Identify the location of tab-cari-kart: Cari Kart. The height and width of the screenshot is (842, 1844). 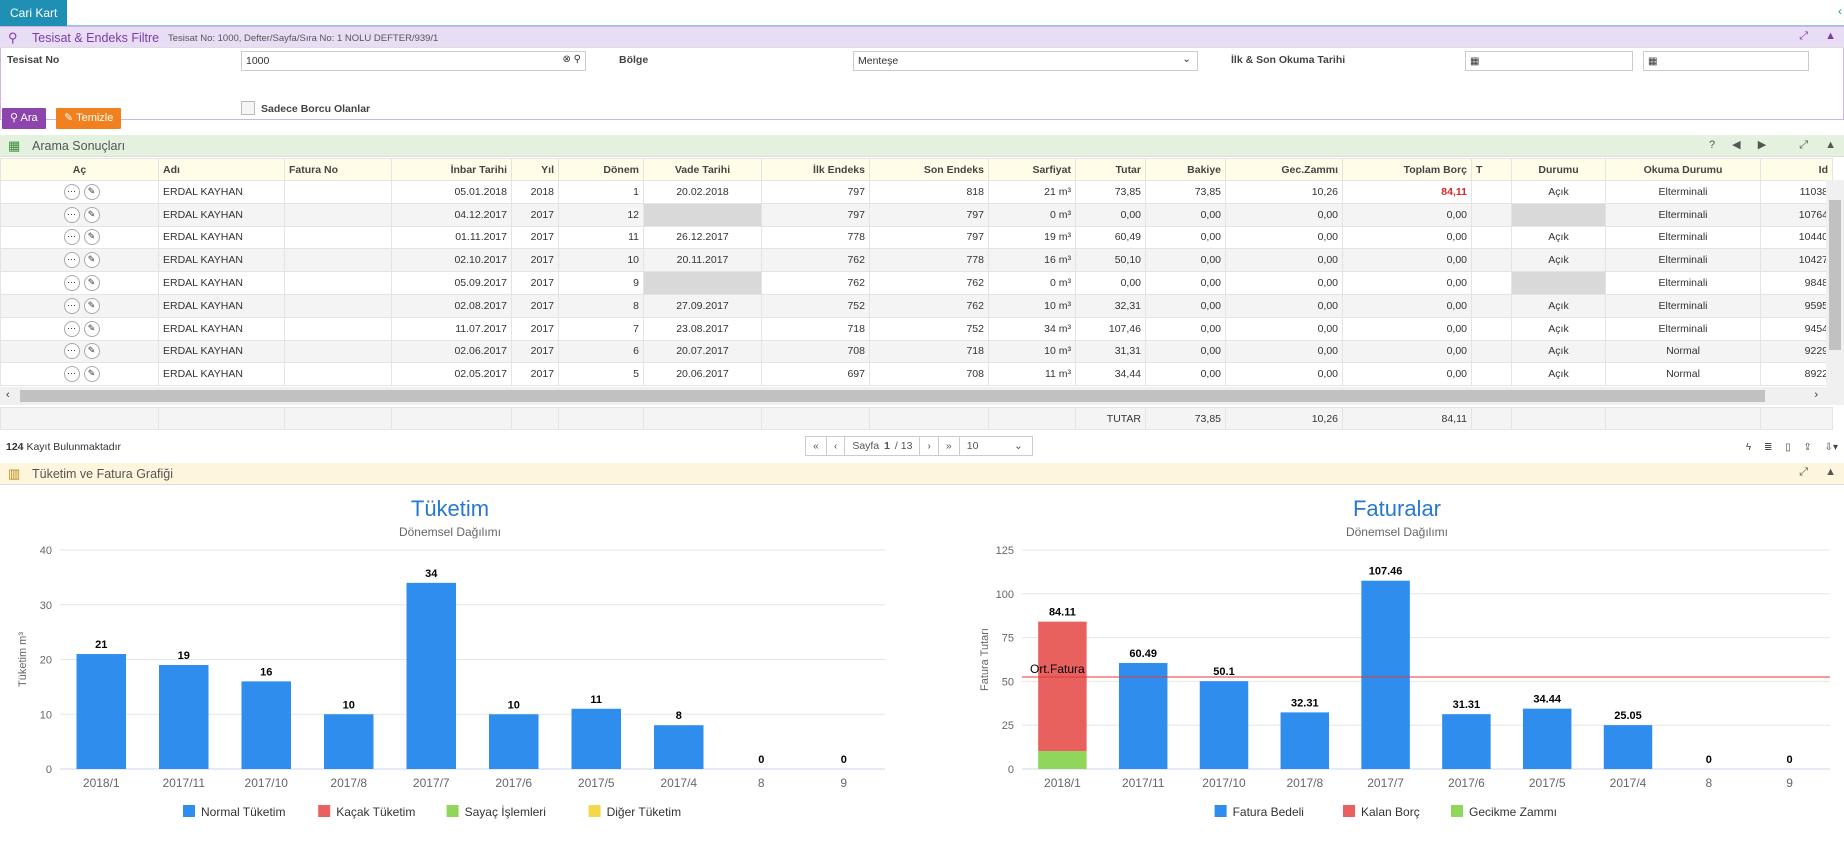
(34, 13).